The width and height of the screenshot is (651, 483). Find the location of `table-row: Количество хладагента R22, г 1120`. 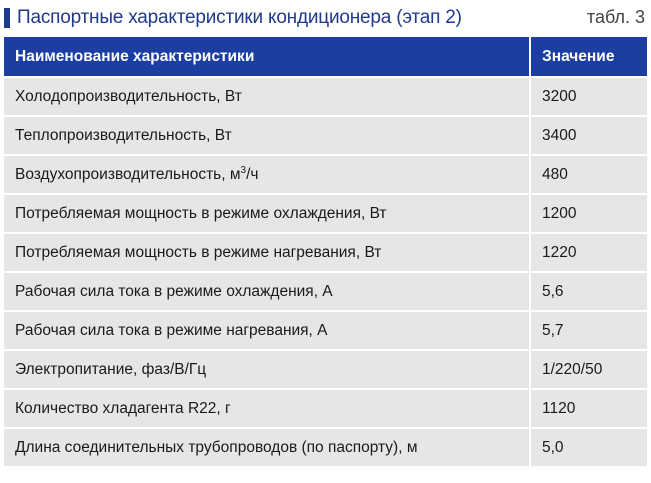

table-row: Количество хладагента R22, г 1120 is located at coordinates (325, 407).